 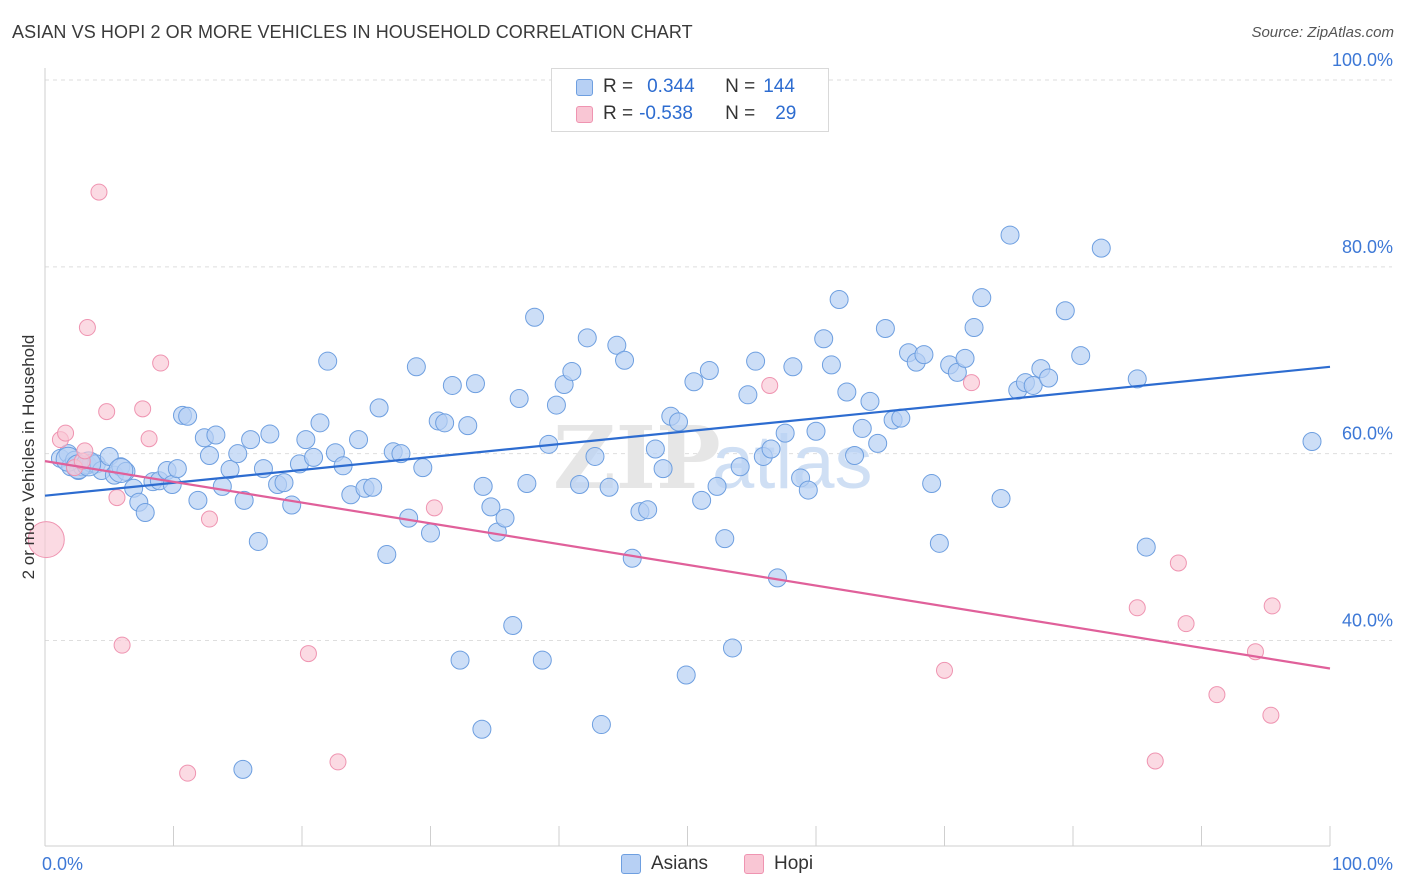 What do you see at coordinates (631, 864) in the screenshot?
I see `asians-swatch-icon` at bounding box center [631, 864].